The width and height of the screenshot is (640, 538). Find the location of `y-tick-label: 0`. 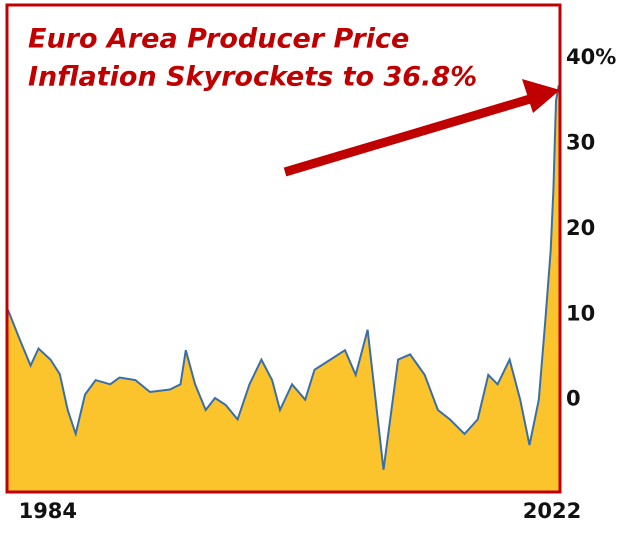

y-tick-label: 0 is located at coordinates (573, 399).